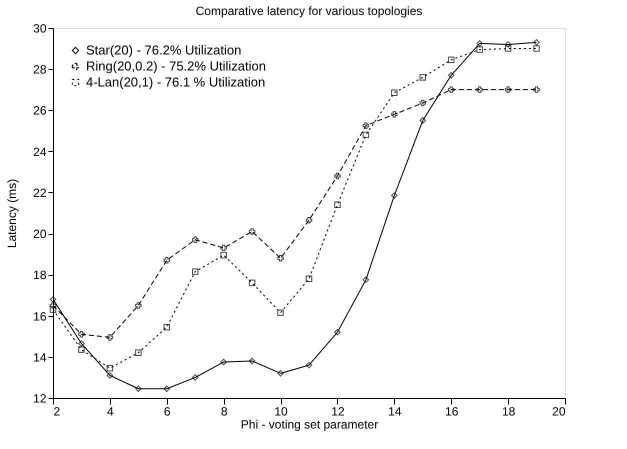  What do you see at coordinates (40, 234) in the screenshot?
I see `y-tick-label: 20` at bounding box center [40, 234].